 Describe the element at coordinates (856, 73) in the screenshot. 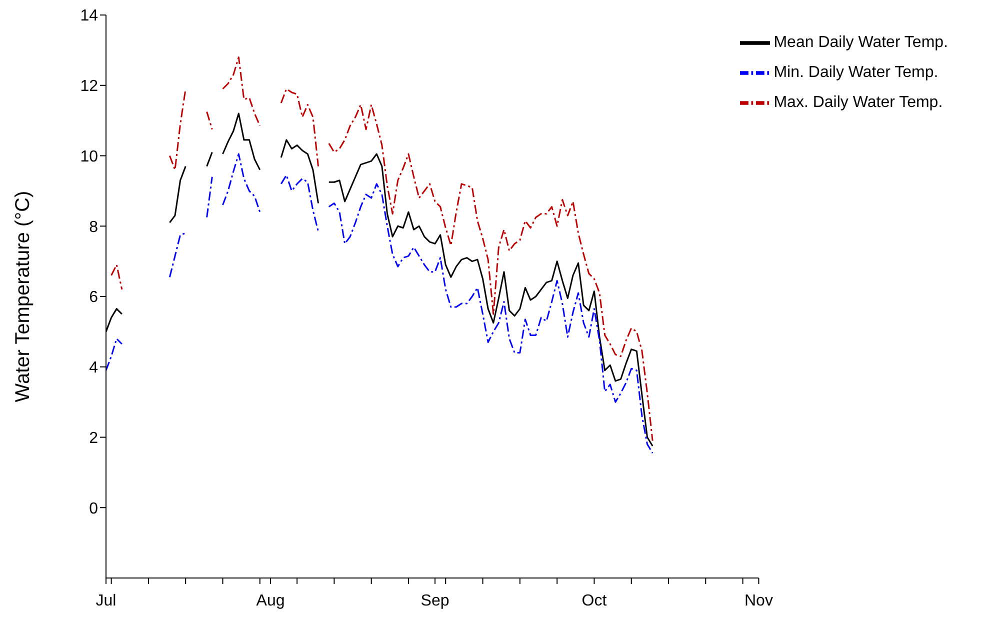

I see `legend-label: Min. Daily Water Temp.` at that location.